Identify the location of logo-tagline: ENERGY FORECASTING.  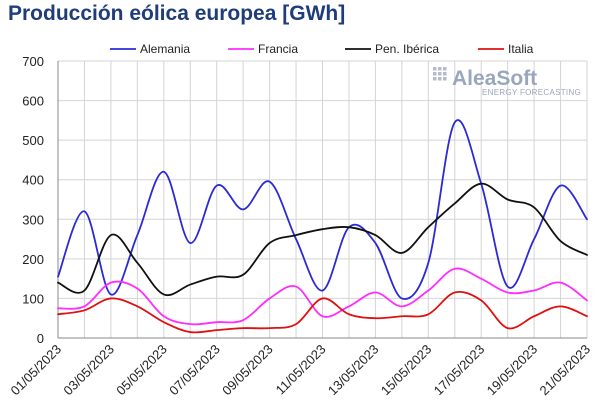
(531, 92).